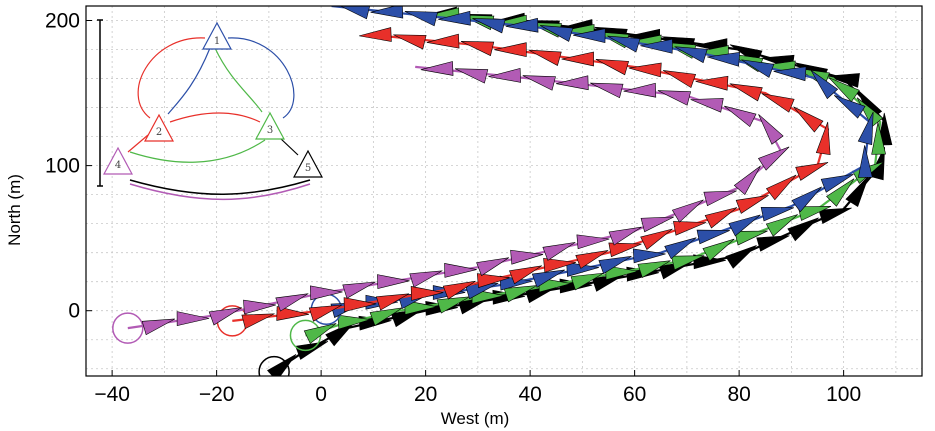 This screenshot has width=935, height=431. What do you see at coordinates (62, 21) in the screenshot?
I see `y-tick-label: 200` at bounding box center [62, 21].